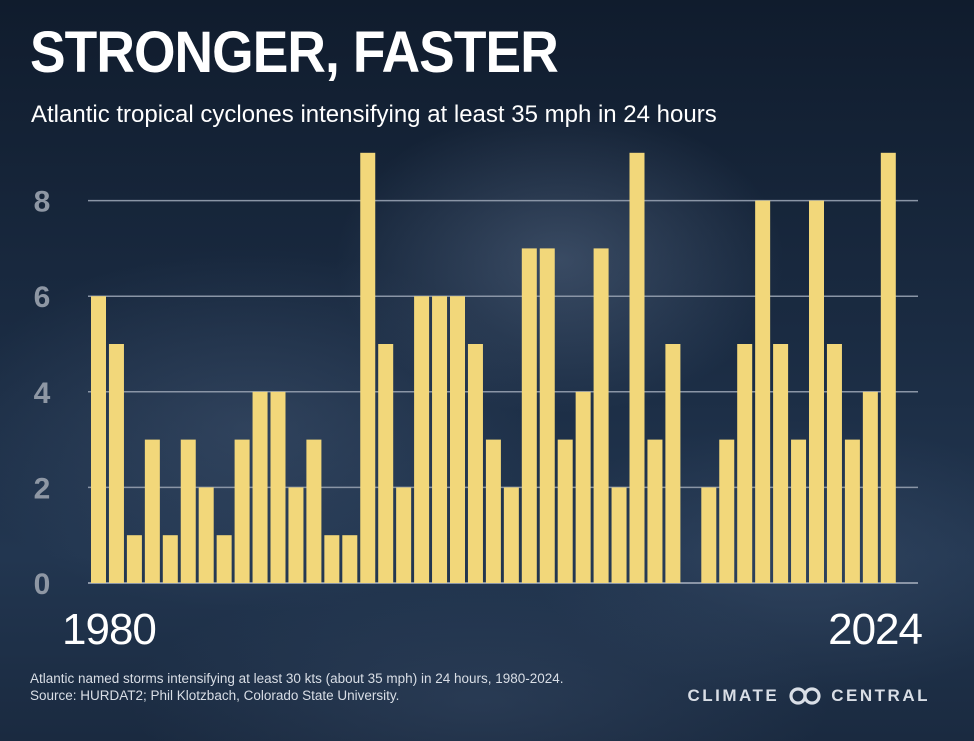 This screenshot has height=741, width=974. I want to click on bar-2015, so click(727, 511).